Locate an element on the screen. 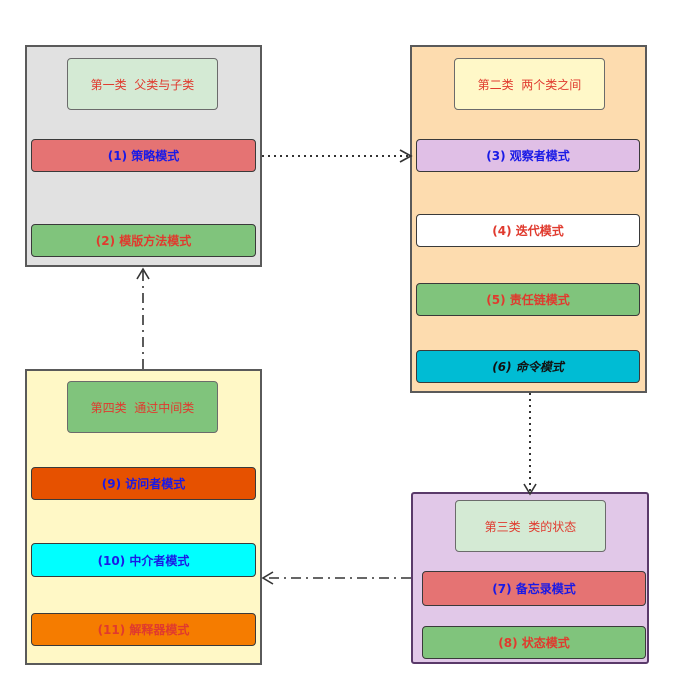 This screenshot has width=673, height=689. pattern-mediator: (10) 中介者模式 is located at coordinates (143, 560).